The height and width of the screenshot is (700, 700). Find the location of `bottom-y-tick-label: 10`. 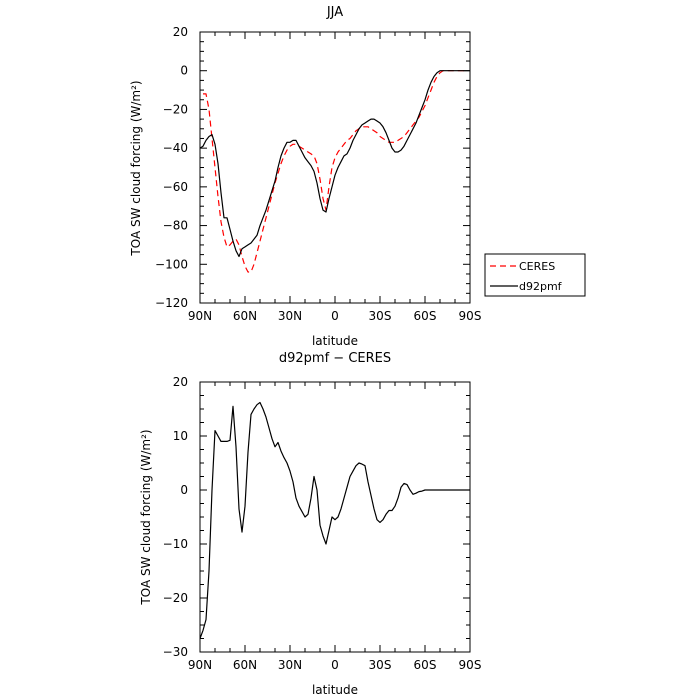

bottom-y-tick-label: 10 is located at coordinates (180, 436).